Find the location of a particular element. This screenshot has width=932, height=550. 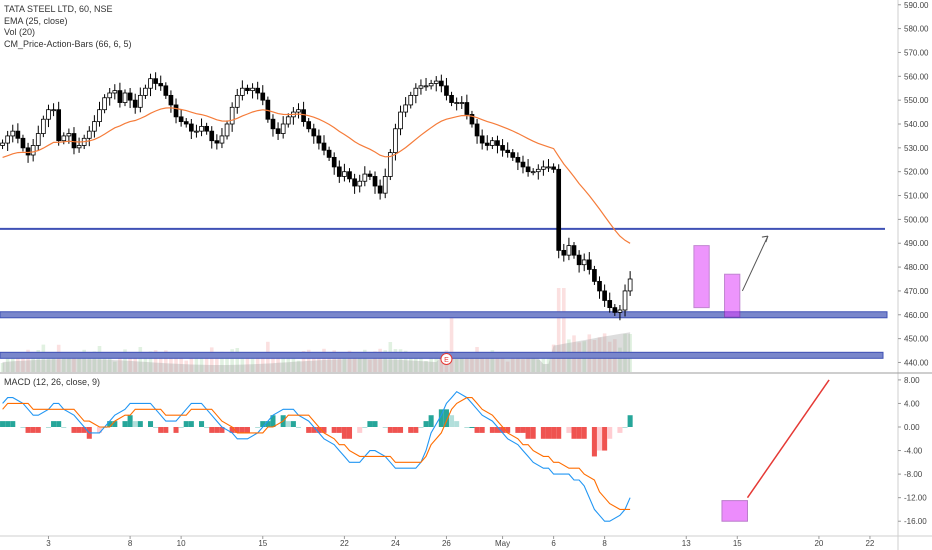

time-tick-label: 24 is located at coordinates (395, 543).